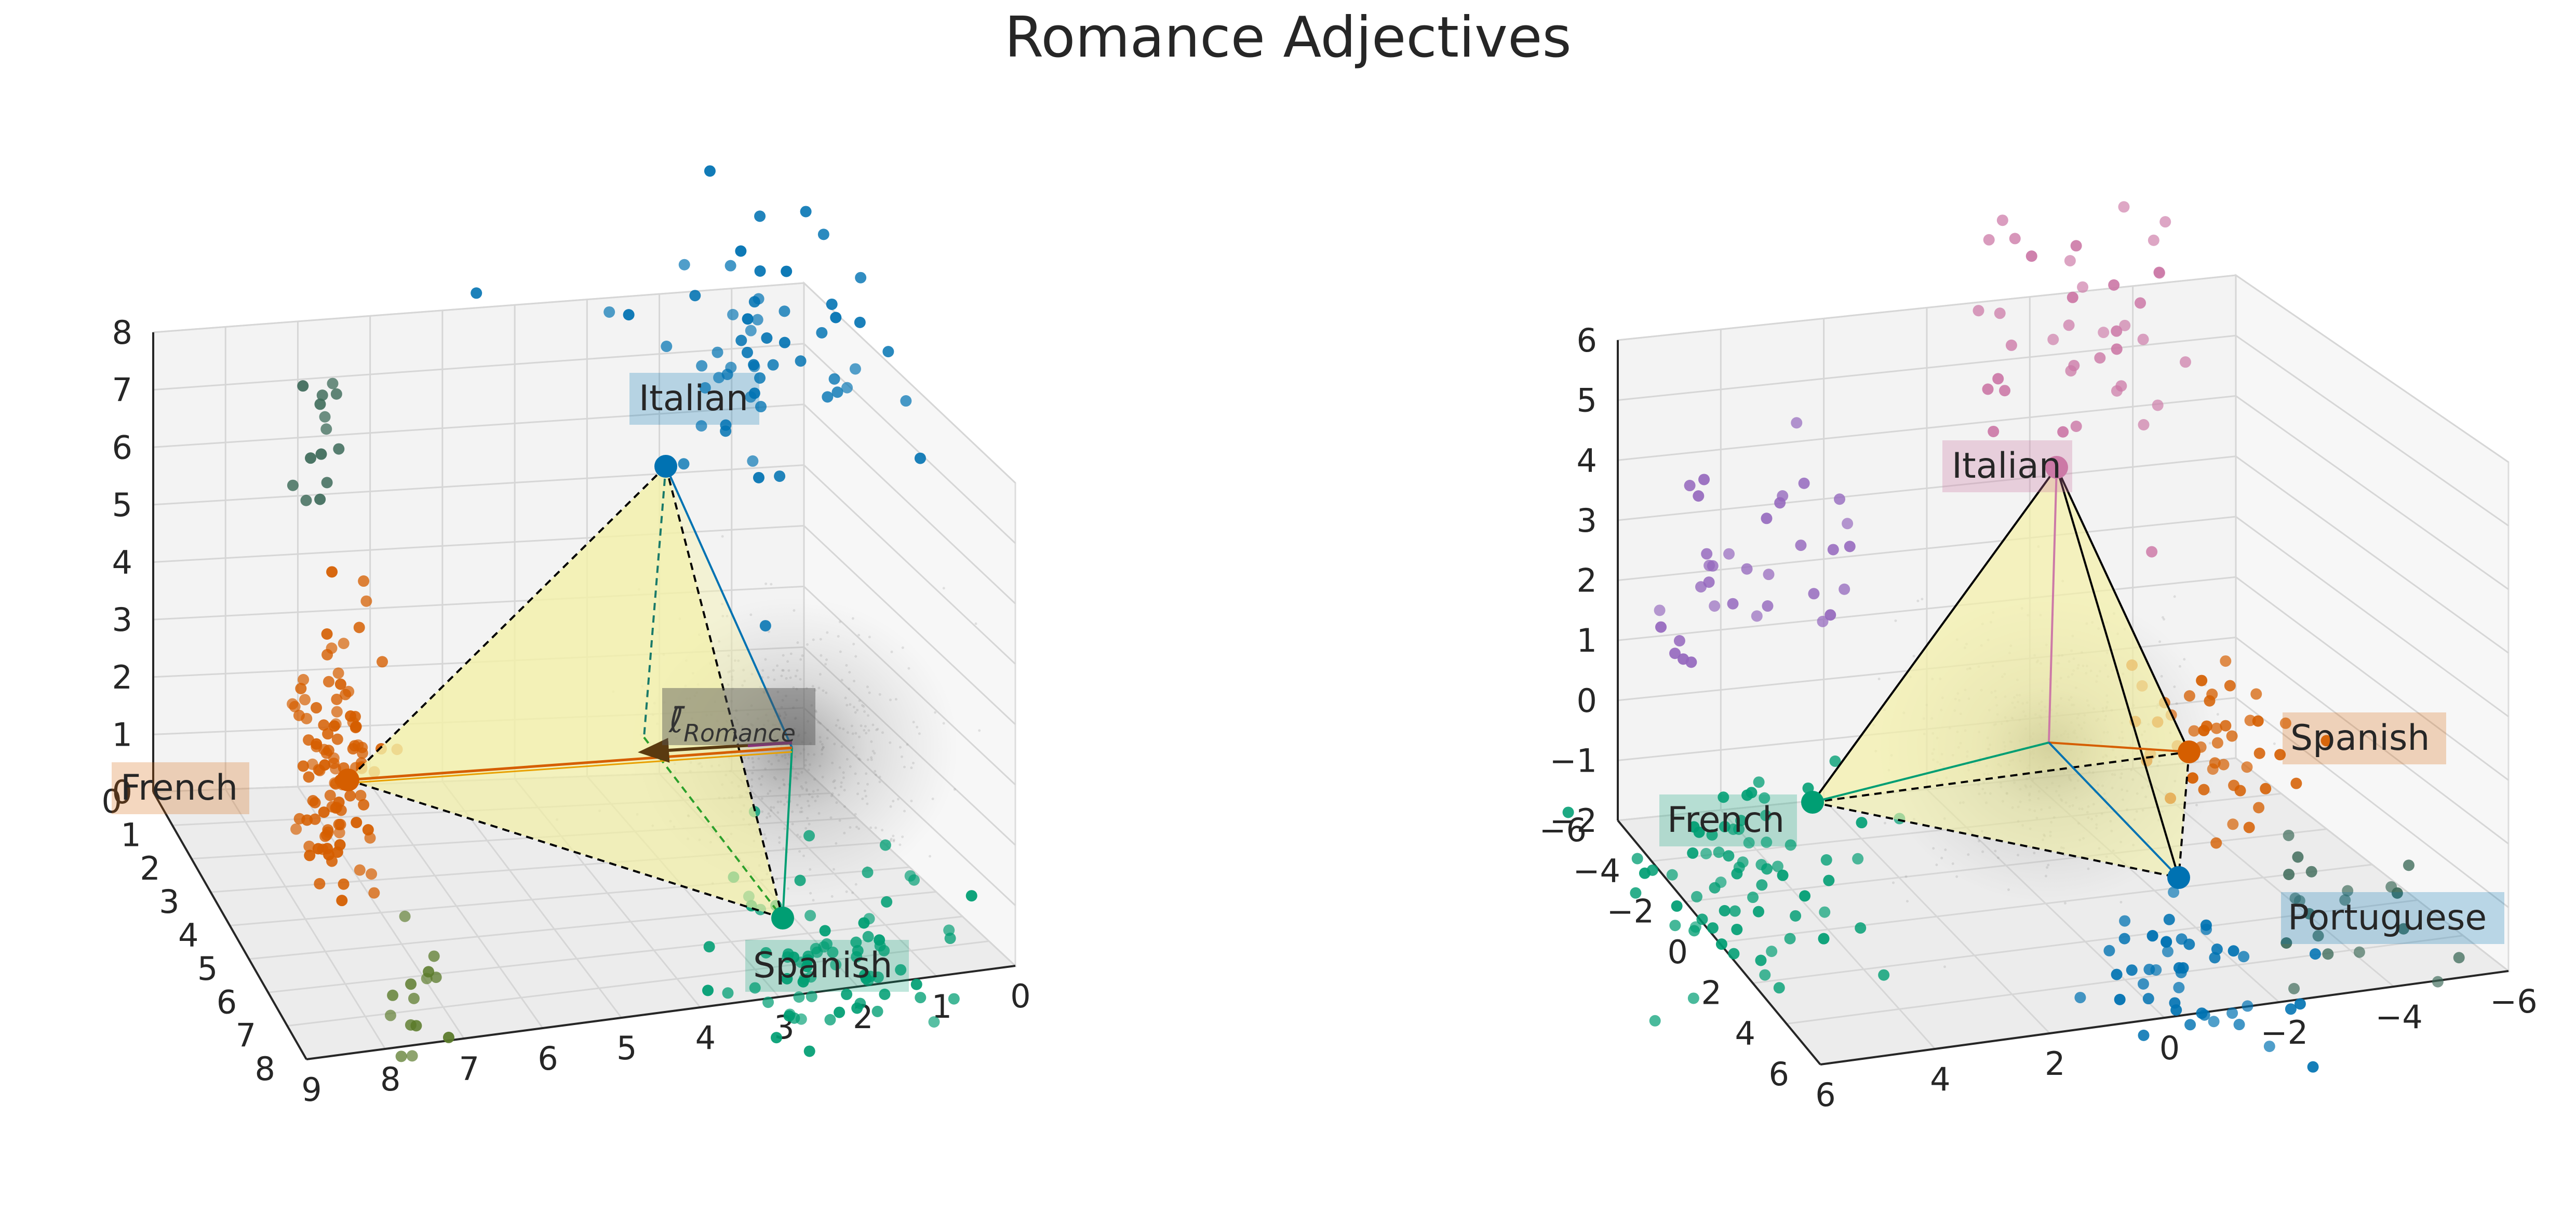 The height and width of the screenshot is (1213, 2576). Describe the element at coordinates (1597, 870) in the screenshot. I see `right-y-tick-label: −4` at that location.